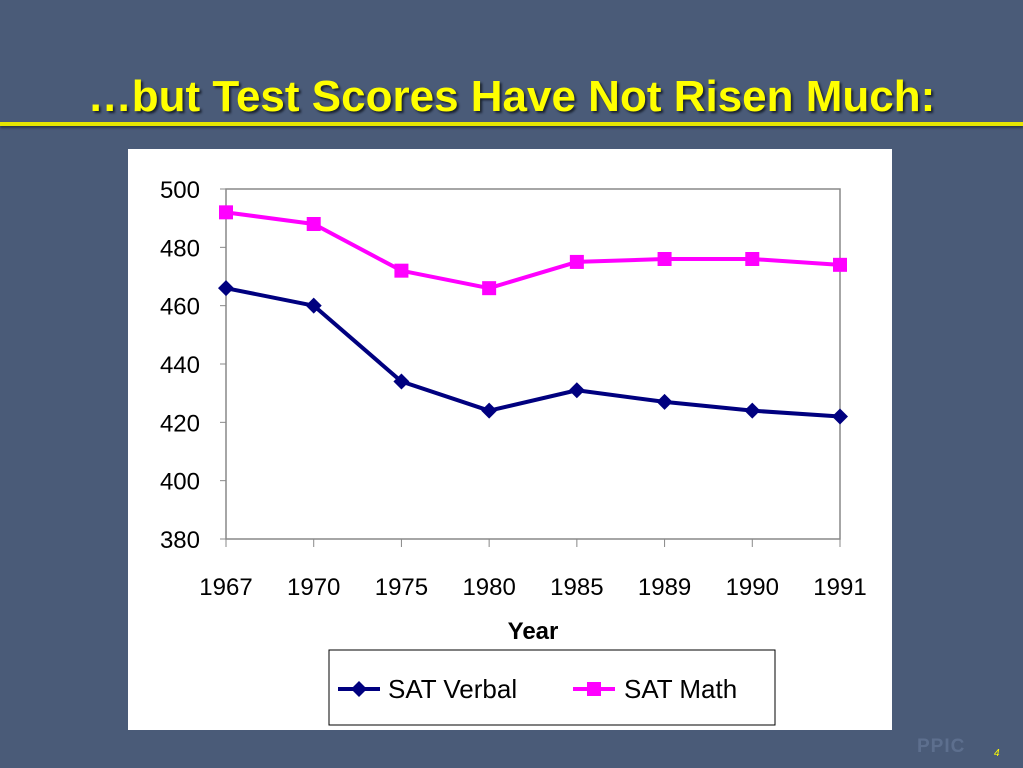  Describe the element at coordinates (488, 587) in the screenshot. I see `x-tick-label: 1980` at that location.